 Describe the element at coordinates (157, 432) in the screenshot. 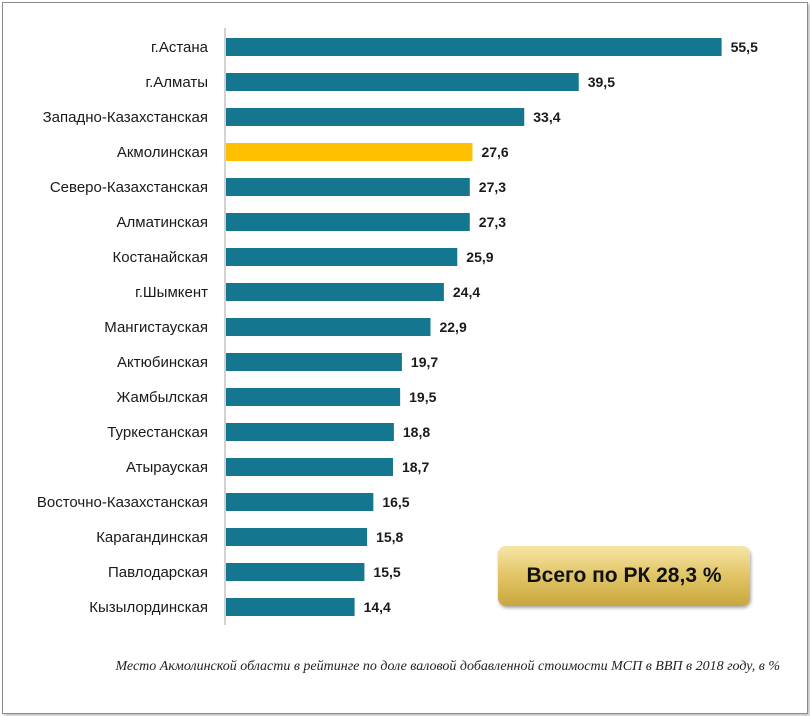

I see `category-label: Туркестанская` at that location.